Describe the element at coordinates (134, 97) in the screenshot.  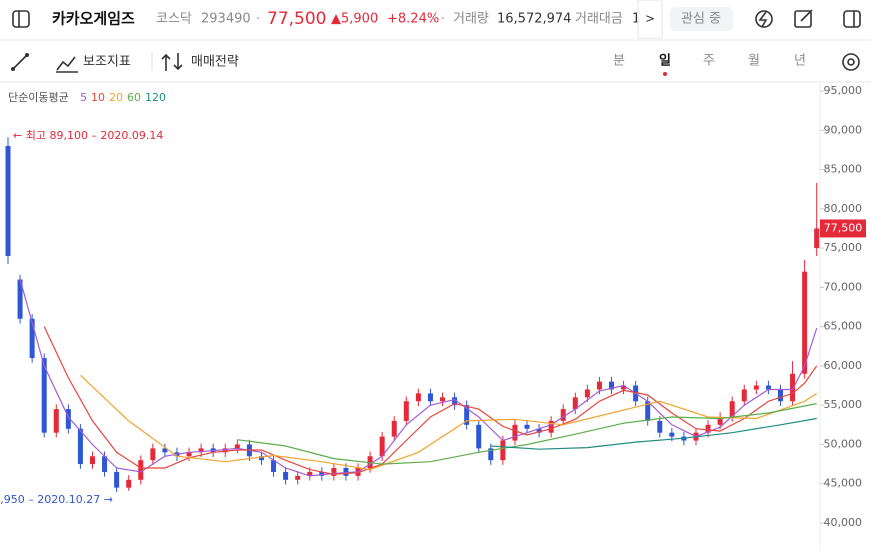
I see `legend-item: 60` at that location.